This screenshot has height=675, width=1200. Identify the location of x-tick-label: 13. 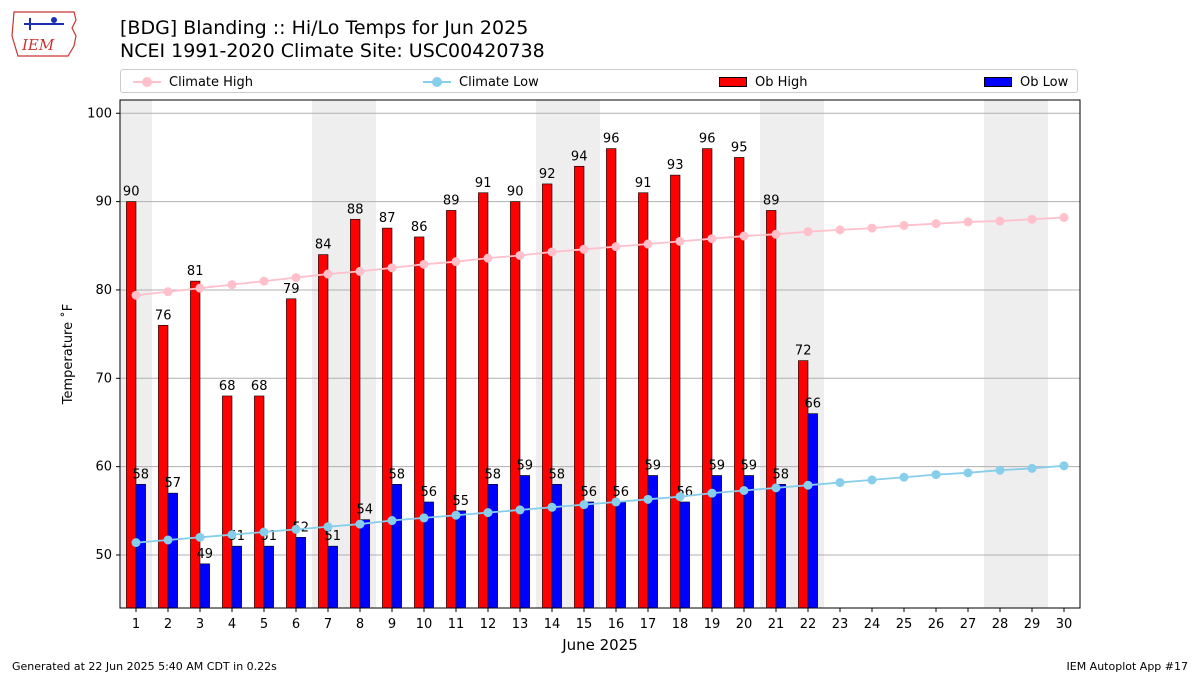
(520, 624).